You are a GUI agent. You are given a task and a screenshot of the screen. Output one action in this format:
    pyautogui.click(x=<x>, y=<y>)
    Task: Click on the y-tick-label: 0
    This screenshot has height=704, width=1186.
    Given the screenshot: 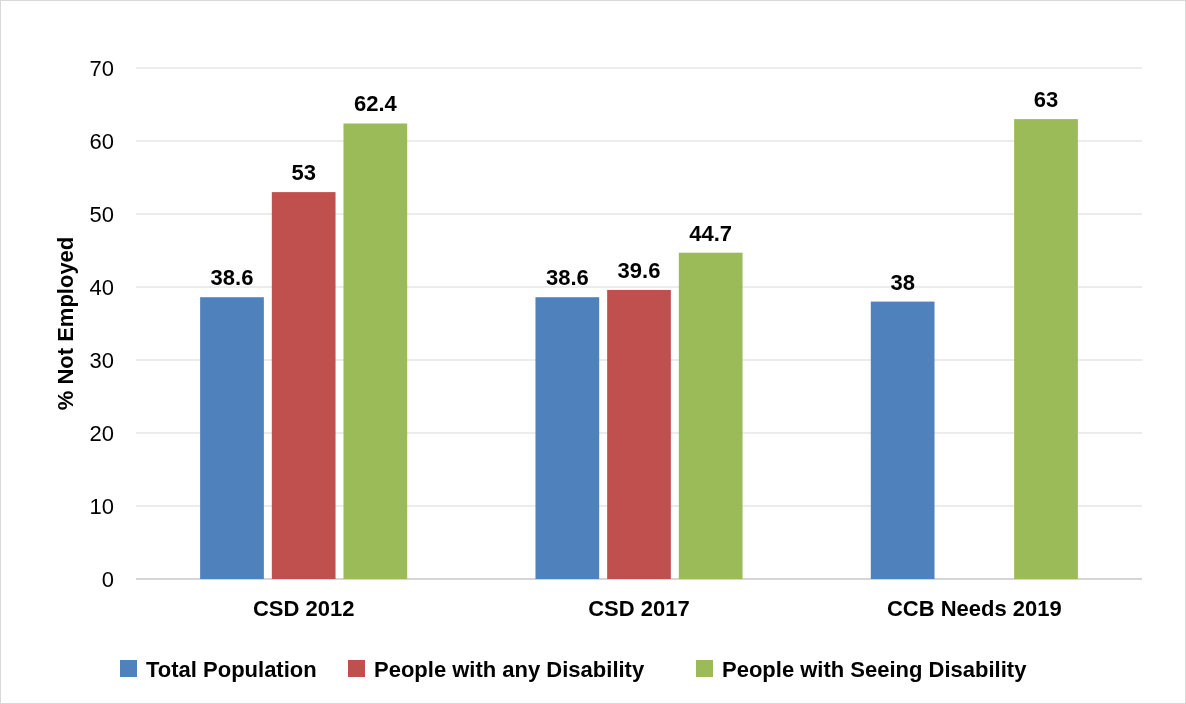 What is the action you would take?
    pyautogui.click(x=107, y=579)
    